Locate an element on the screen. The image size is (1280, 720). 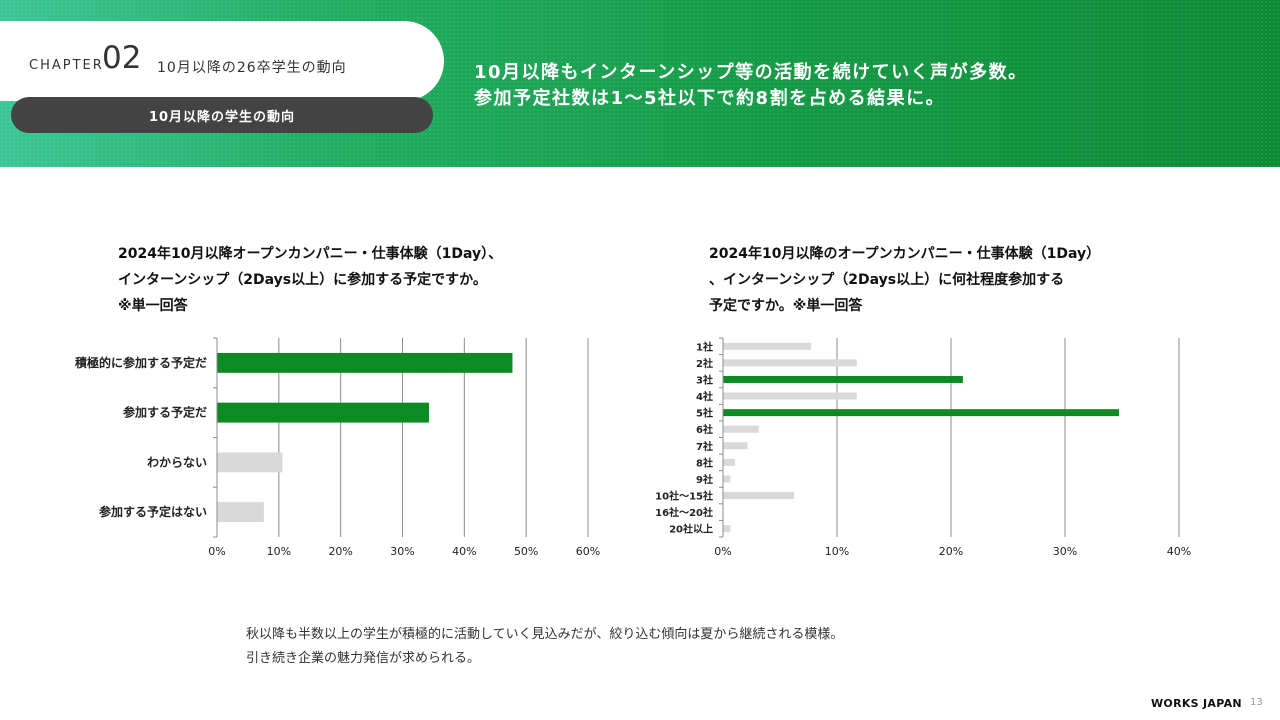
category-label: 7社 is located at coordinates (704, 446).